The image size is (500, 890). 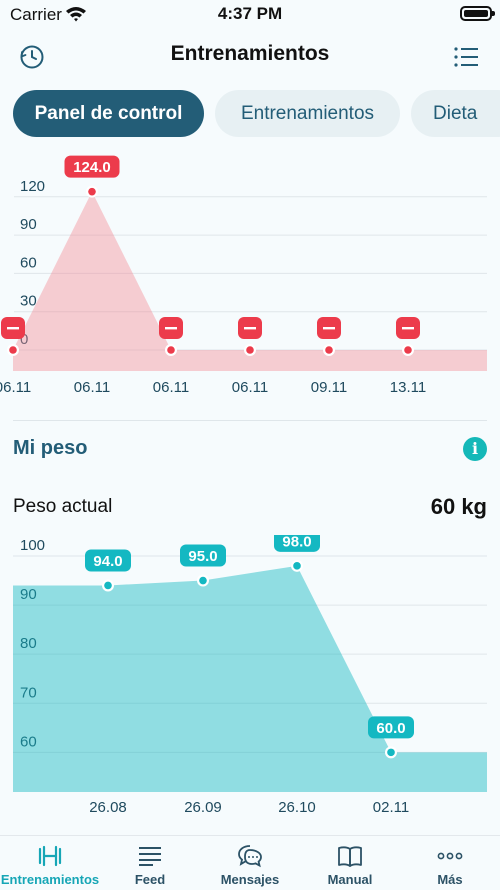 What do you see at coordinates (475, 449) in the screenshot?
I see `info-icon: i` at bounding box center [475, 449].